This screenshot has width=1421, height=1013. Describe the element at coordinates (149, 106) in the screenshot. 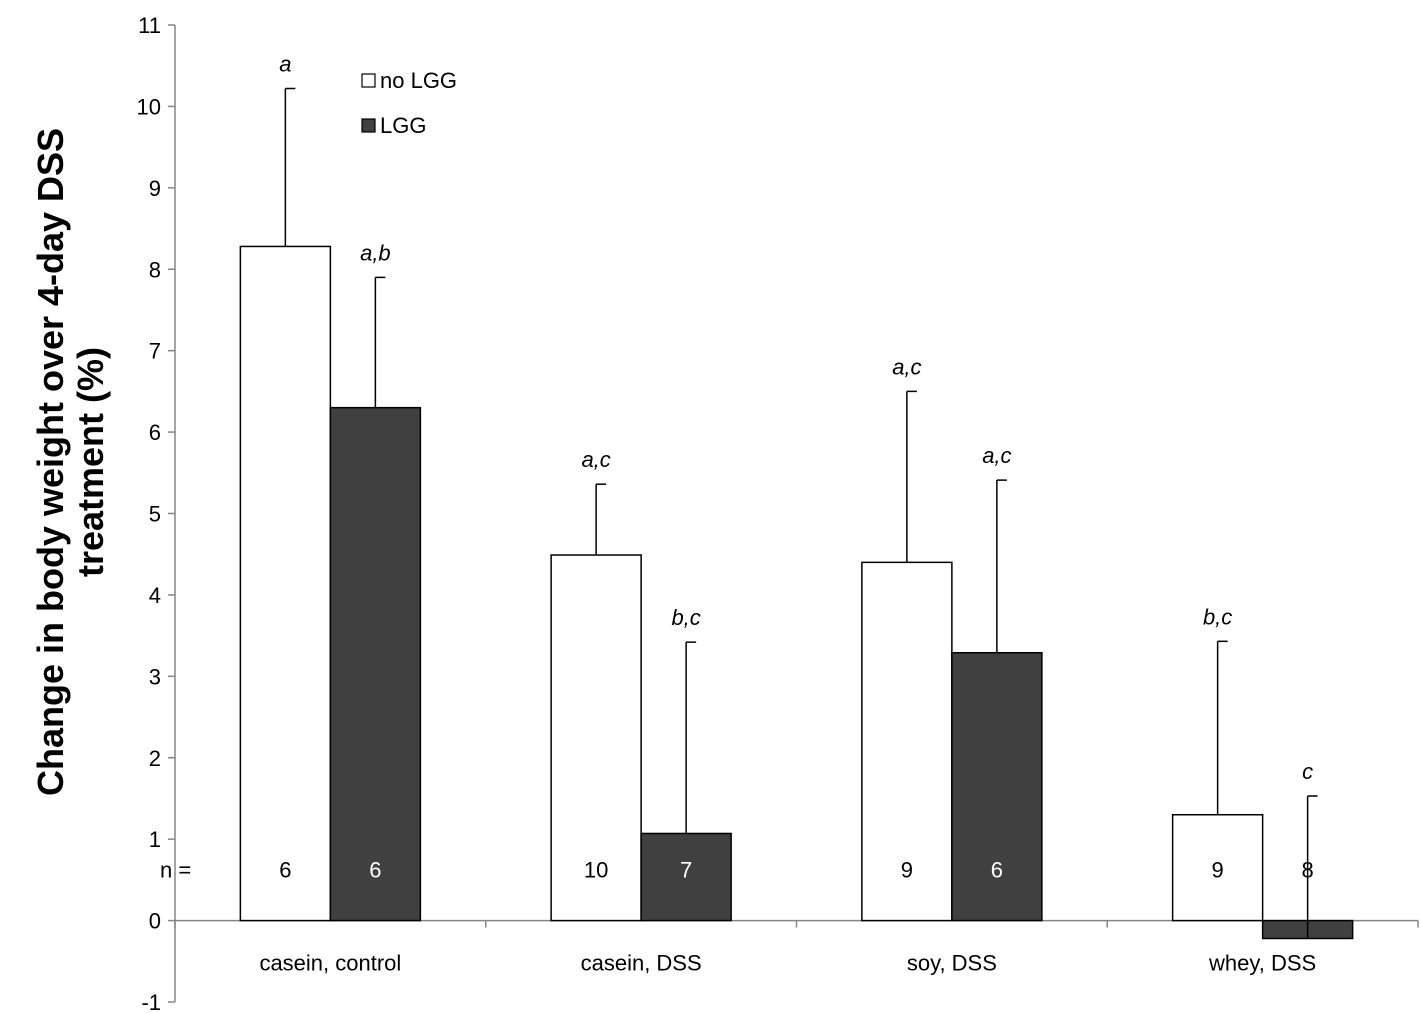

I see `y-tick-label: 10` at that location.